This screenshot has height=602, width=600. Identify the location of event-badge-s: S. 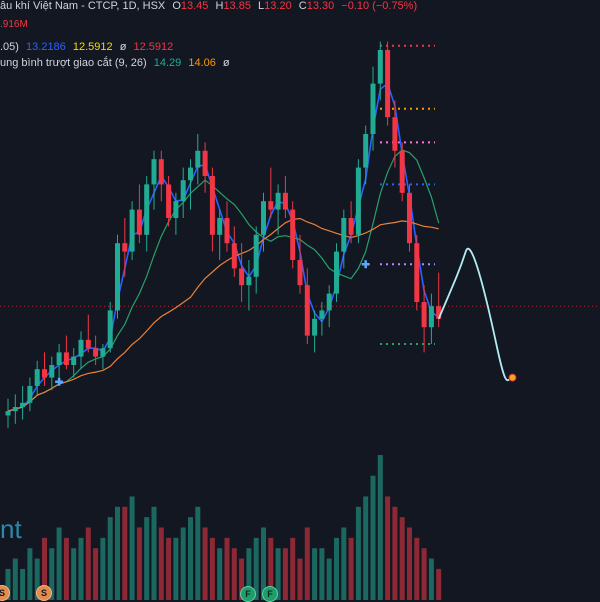
(44, 593).